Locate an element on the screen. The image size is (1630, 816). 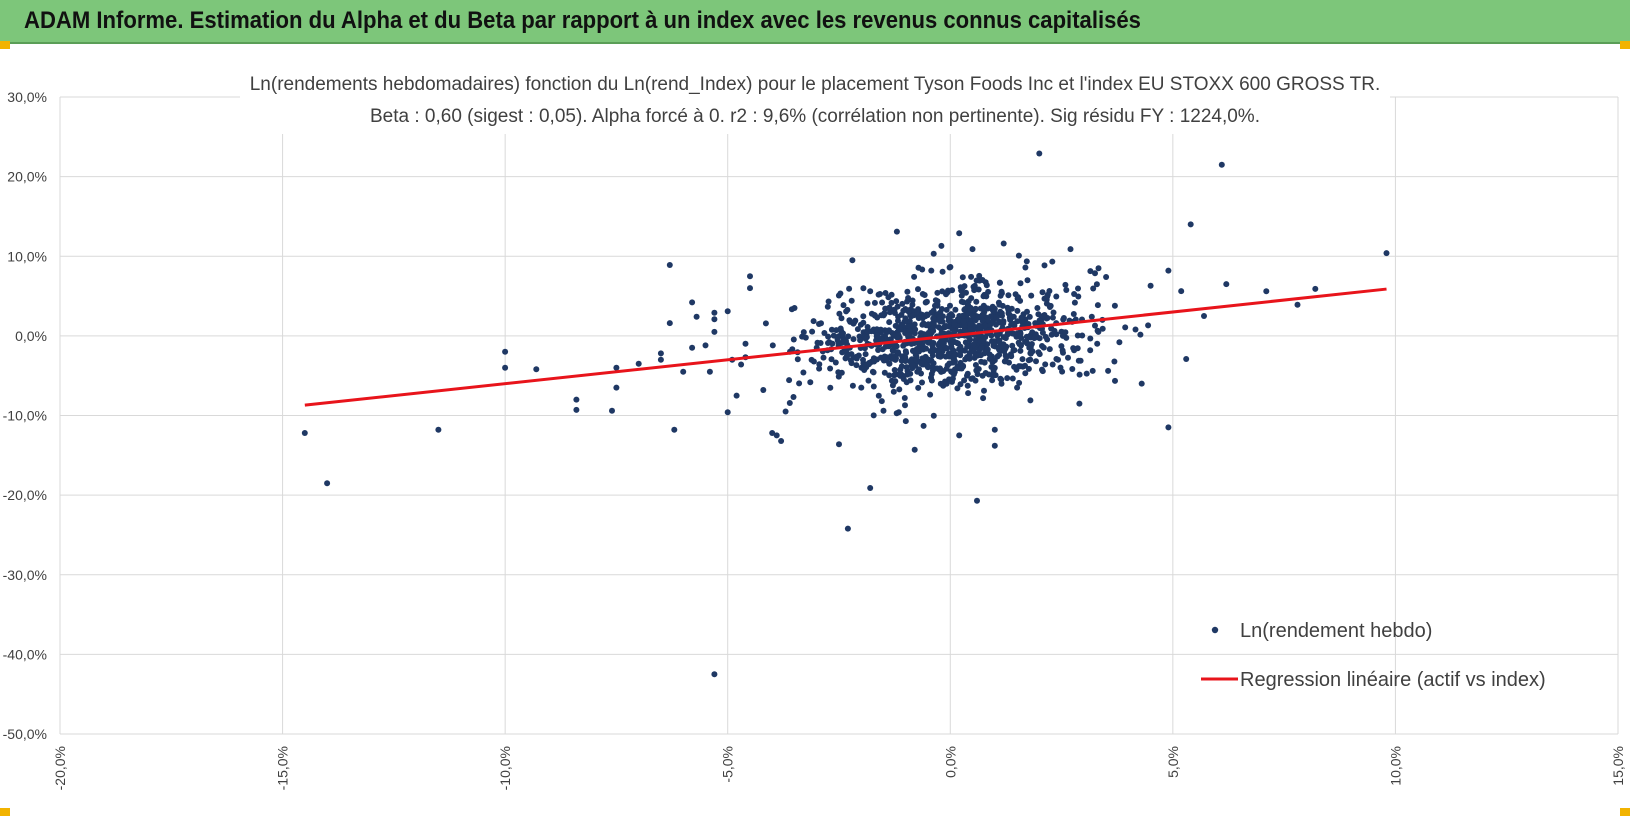
x-tick-label: -20,0% is located at coordinates (60, 768).